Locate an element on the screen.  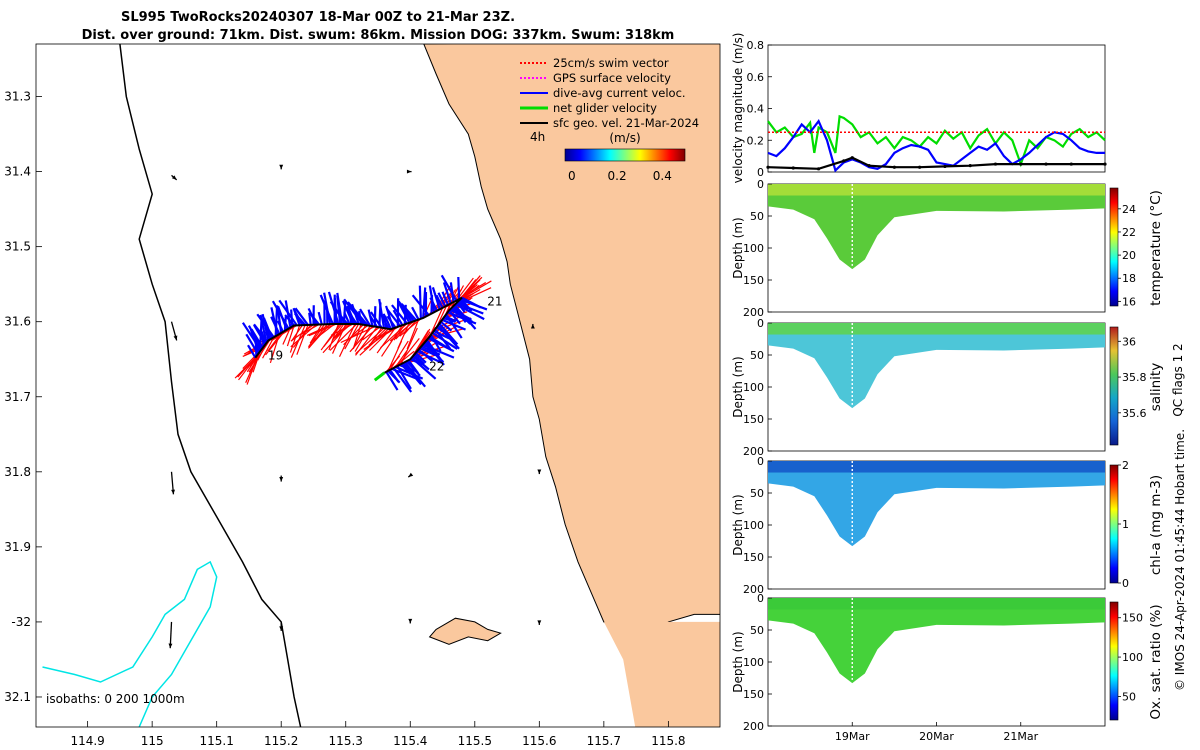
cb-tick-label: 1 is located at coordinates (1125, 524).